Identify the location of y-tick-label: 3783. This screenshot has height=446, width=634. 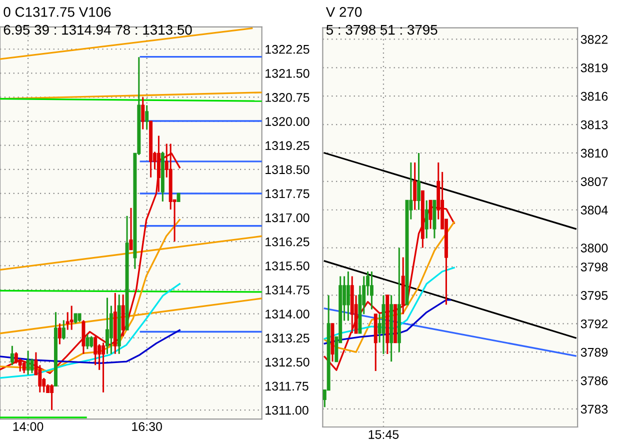
(594, 409).